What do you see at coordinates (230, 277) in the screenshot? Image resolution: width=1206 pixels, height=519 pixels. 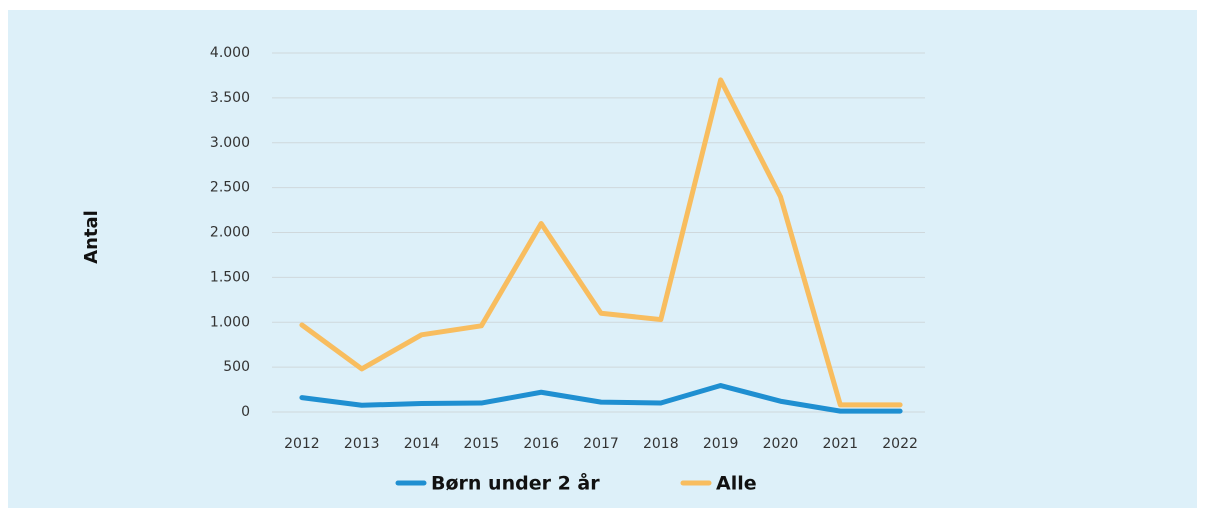 I see `y-tick-label: 1.500` at bounding box center [230, 277].